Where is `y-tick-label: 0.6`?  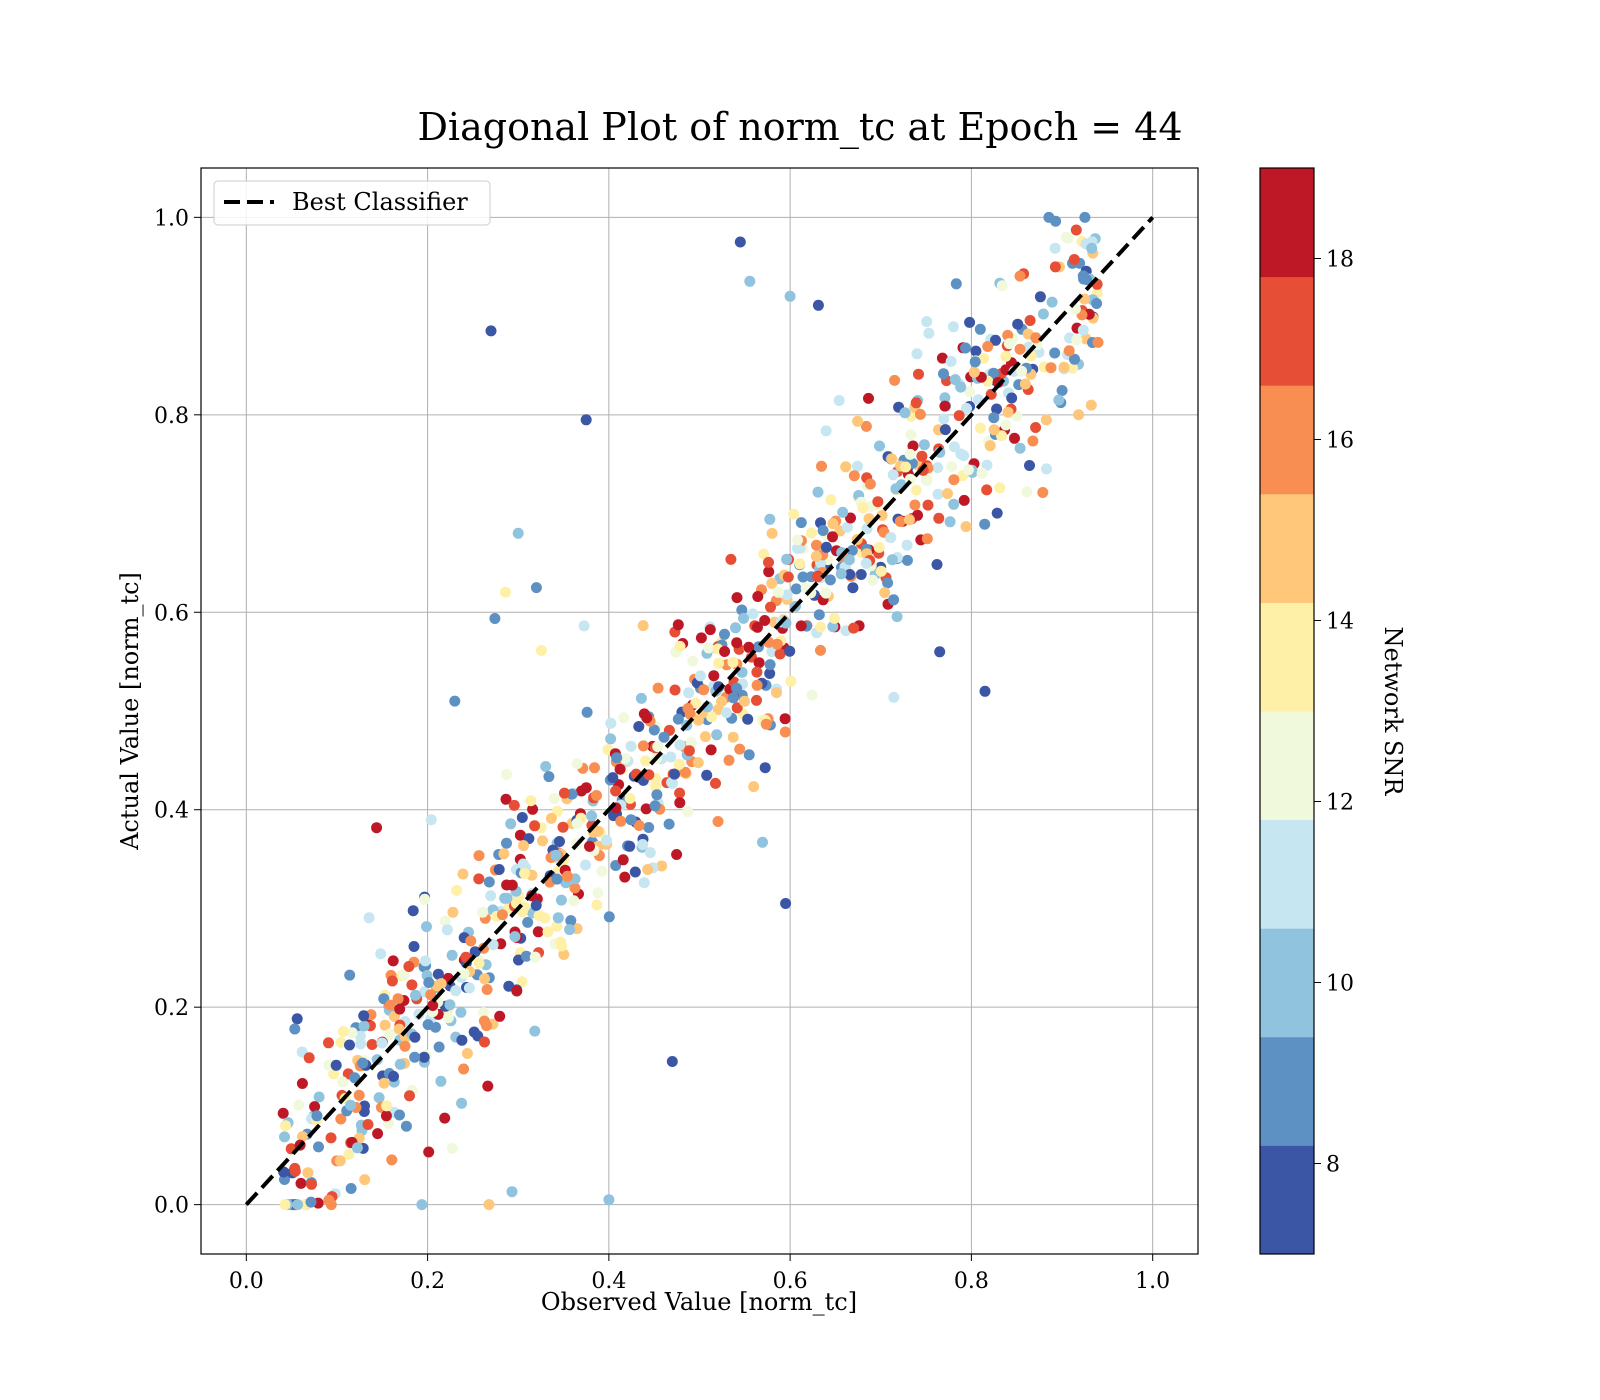 y-tick-label: 0.6 is located at coordinates (171, 613).